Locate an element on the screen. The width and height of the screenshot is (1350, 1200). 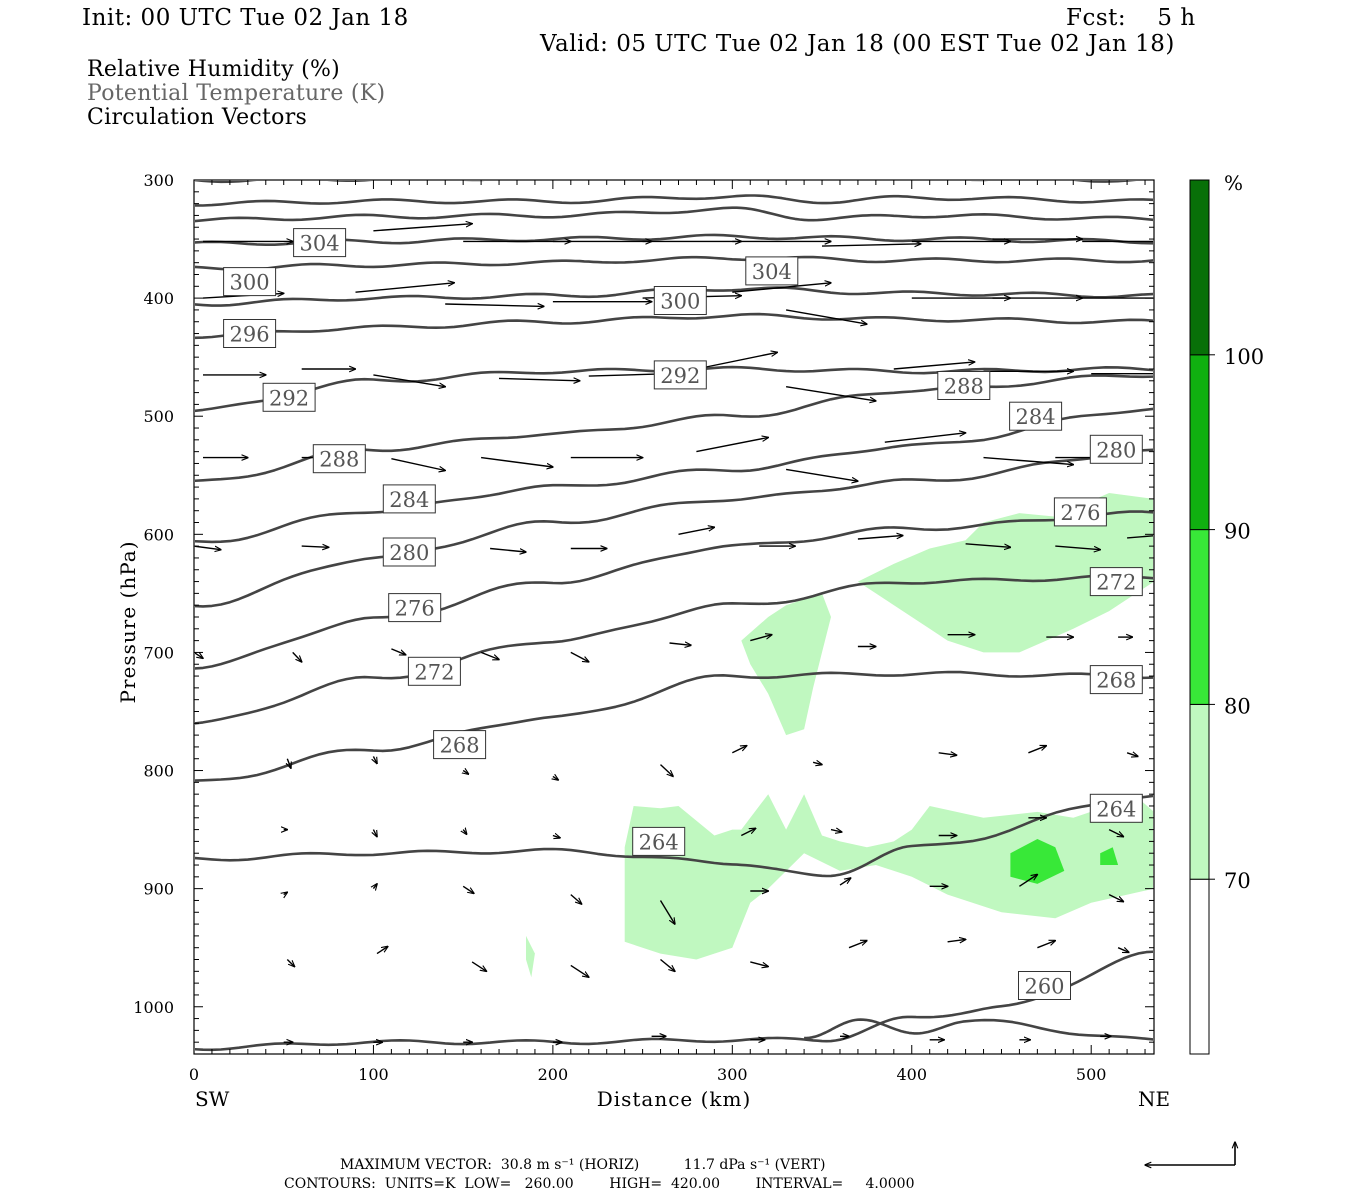
theta-label: 276 is located at coordinates (1080, 513).